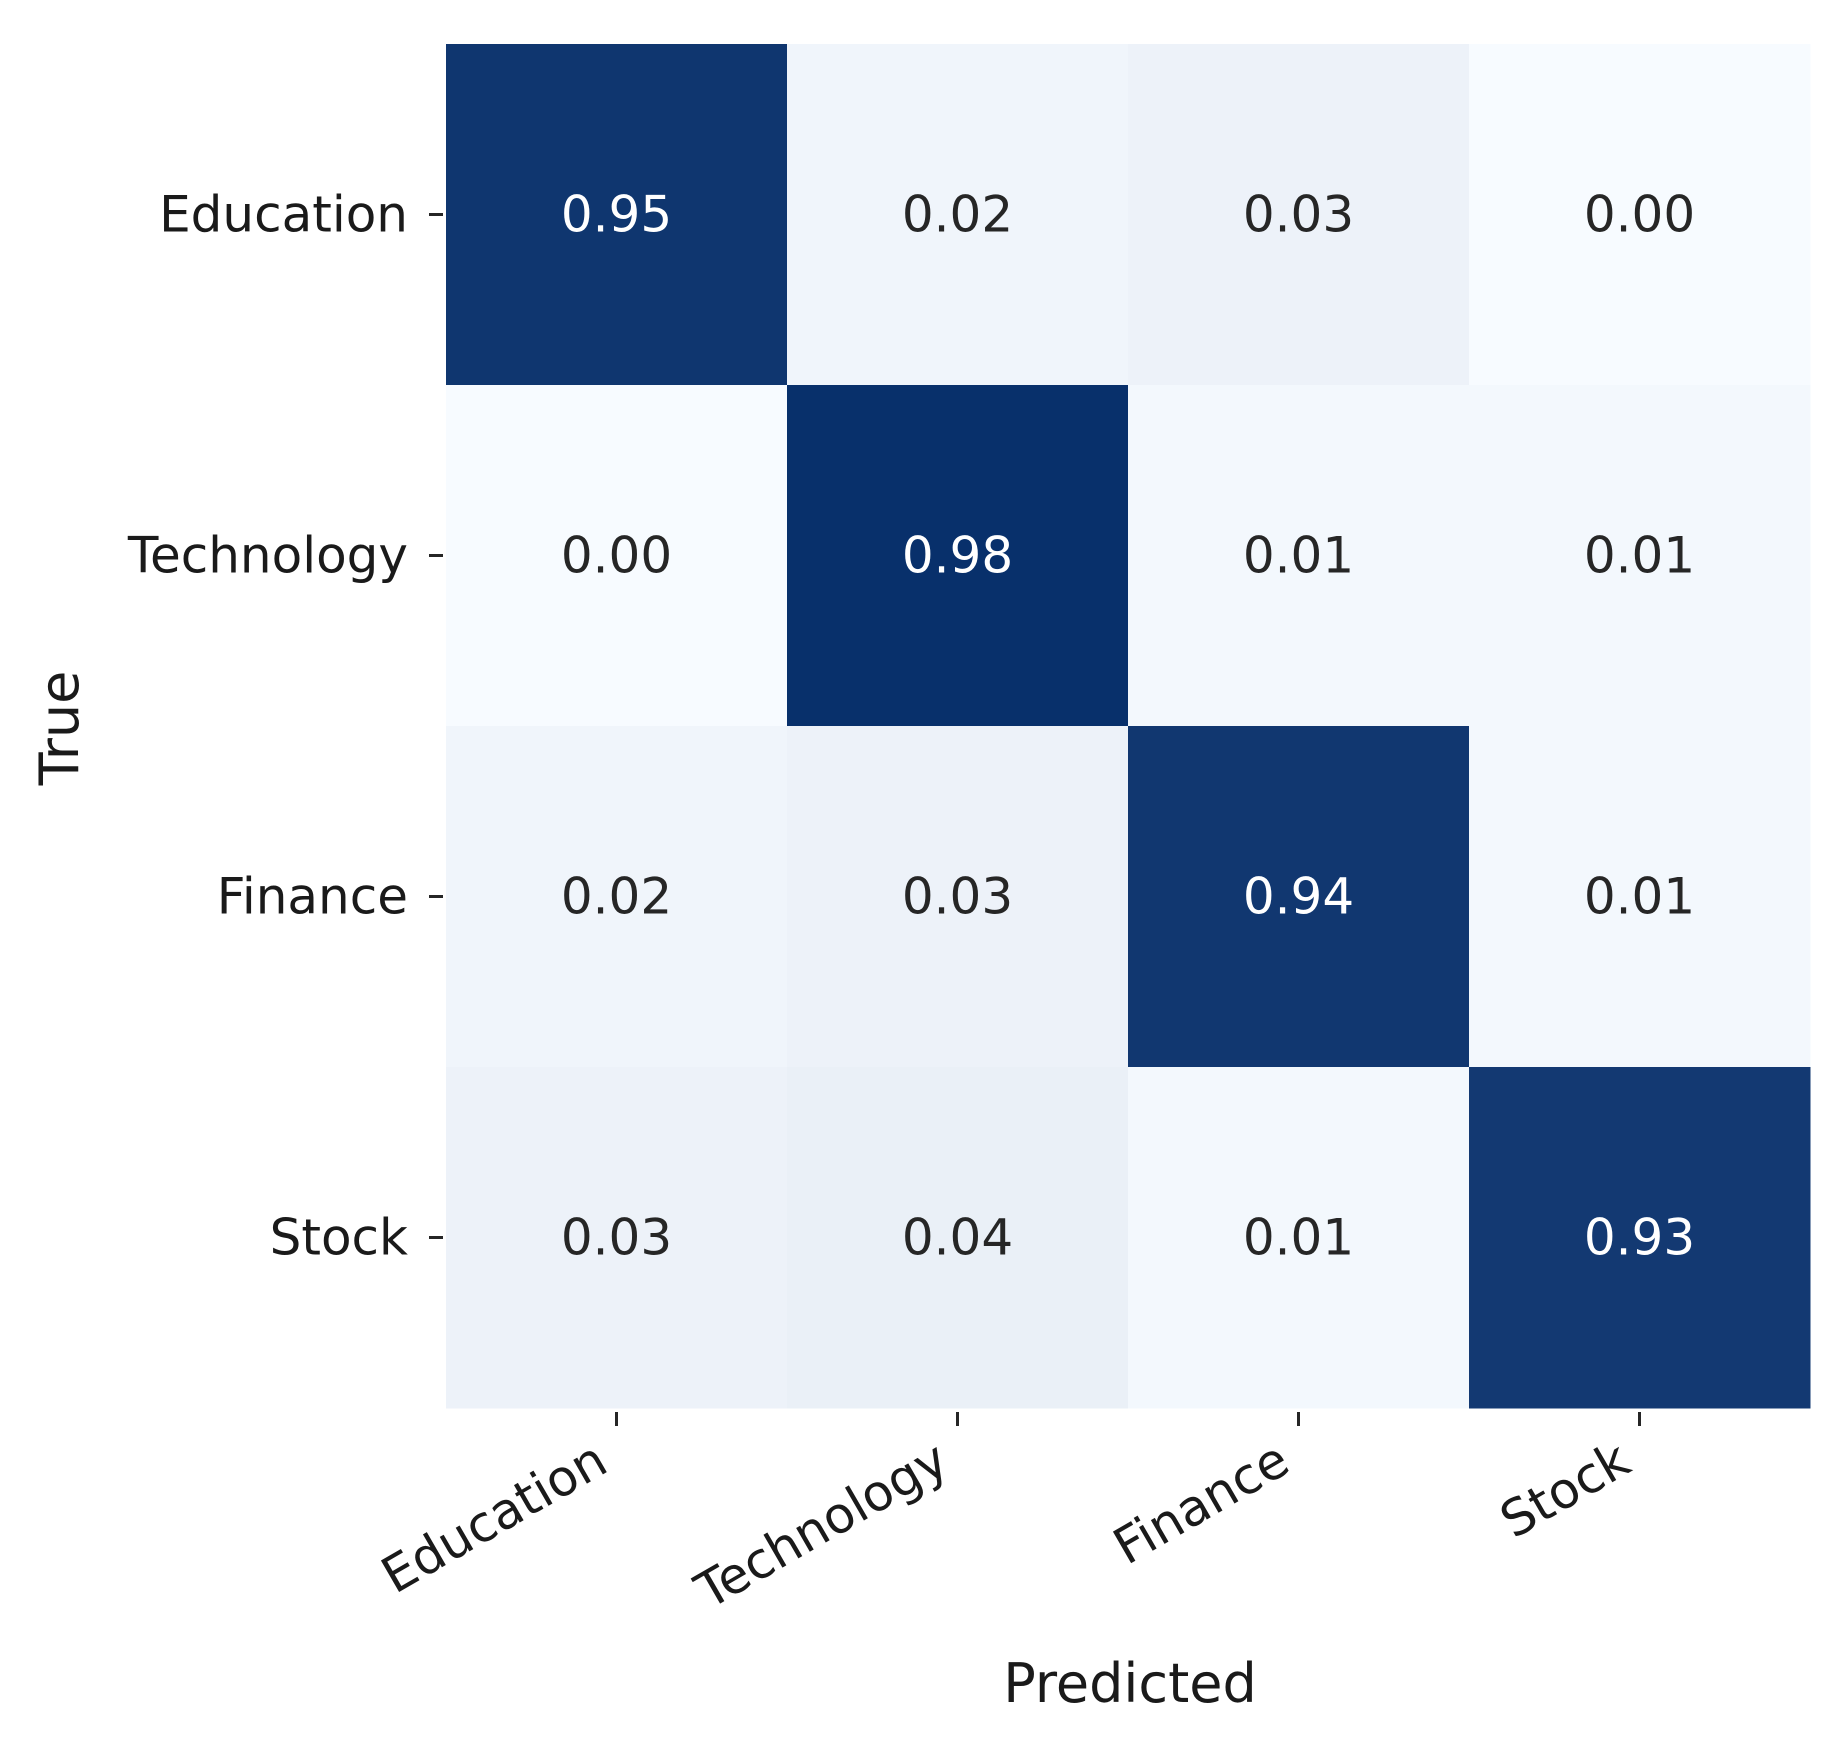 The image size is (1842, 1745). I want to click on y-axis-label: True, so click(59, 729).